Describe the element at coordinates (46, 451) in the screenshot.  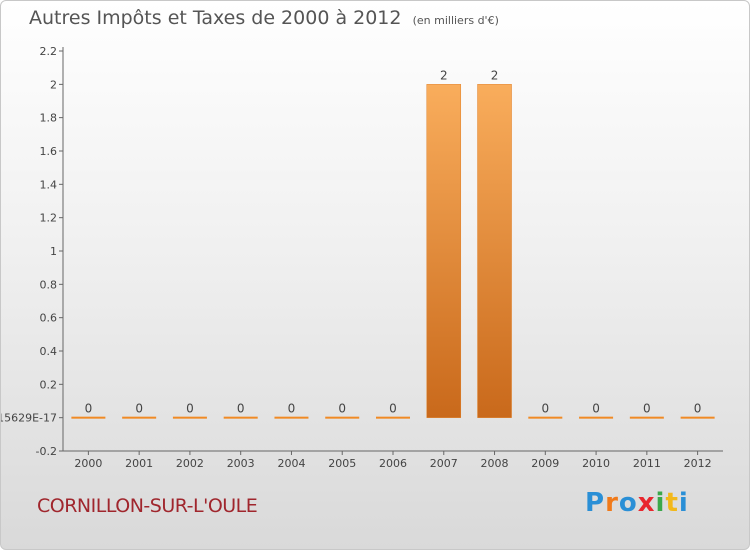
I see `y-tick-label: -0.2` at that location.